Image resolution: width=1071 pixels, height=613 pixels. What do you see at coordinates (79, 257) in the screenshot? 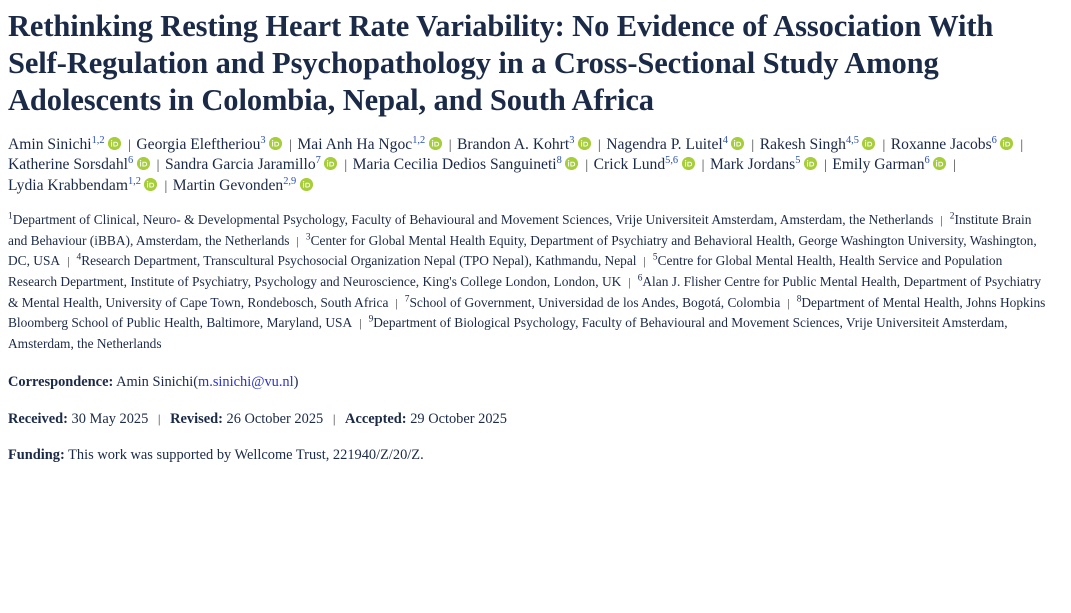
I see `affiliation-number: 4` at bounding box center [79, 257].